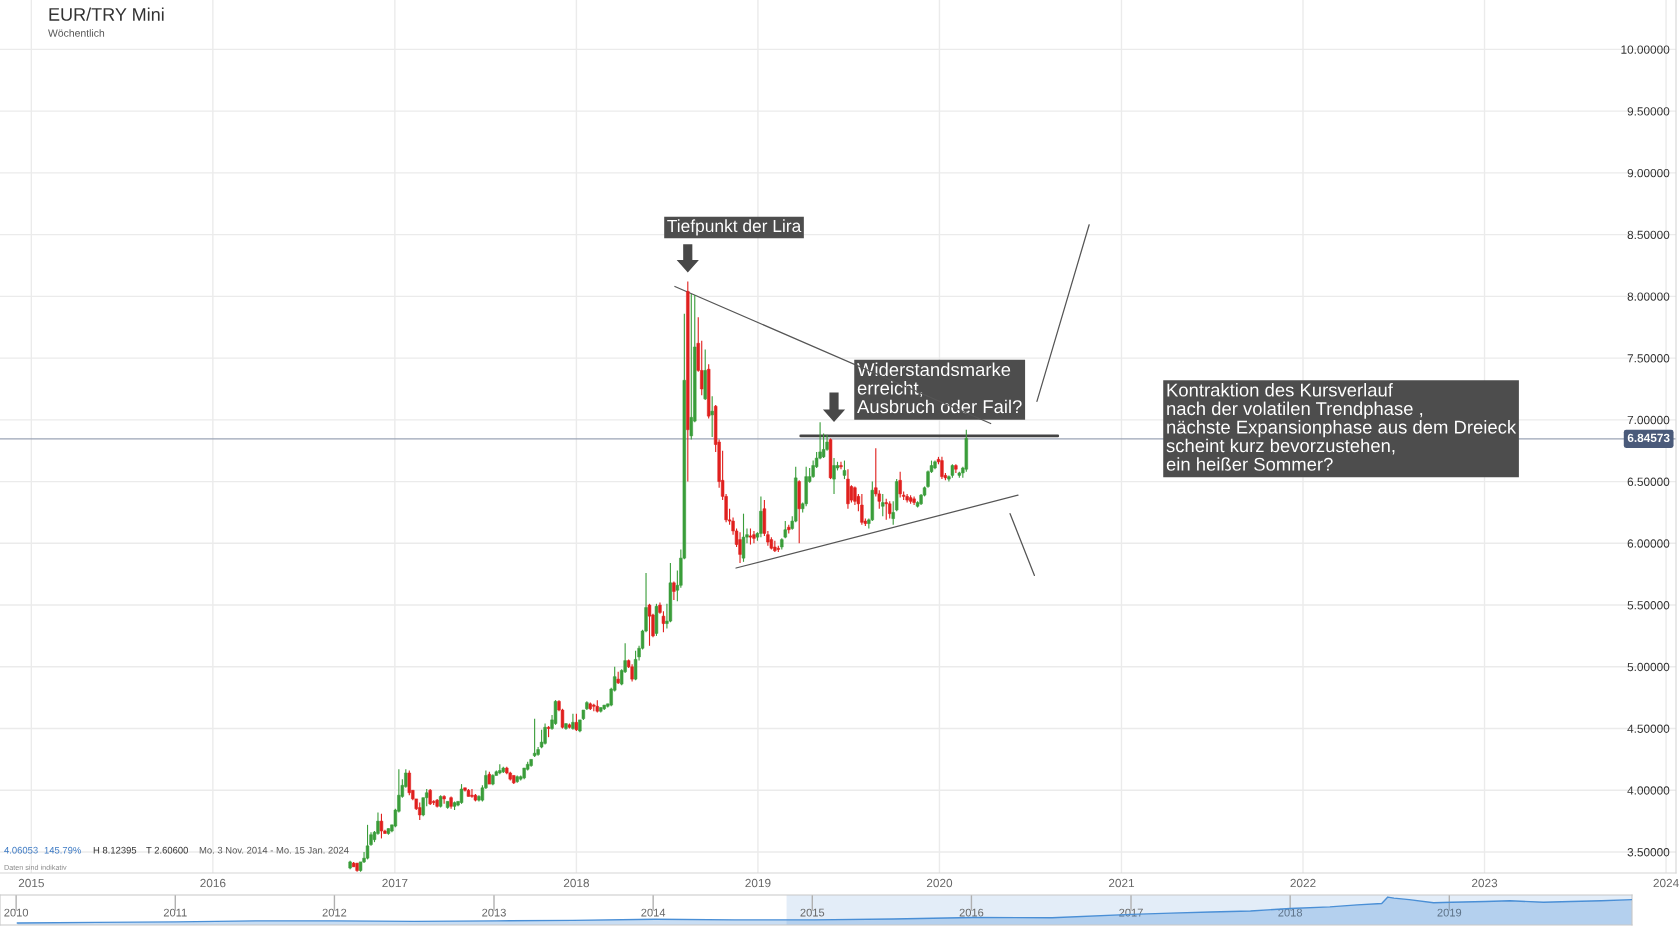 This screenshot has width=1680, height=926. I want to click on annotation: H 8.12395, so click(115, 850).